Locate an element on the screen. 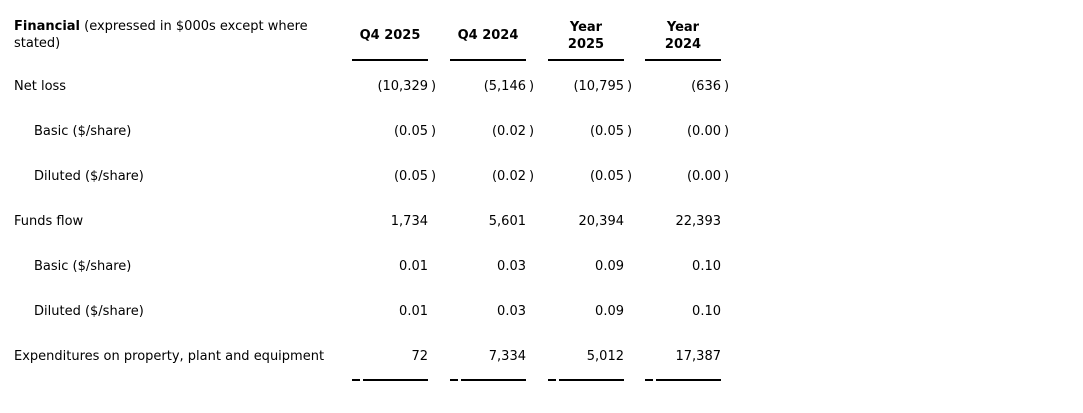  header-underline-row is located at coordinates (373, 60).